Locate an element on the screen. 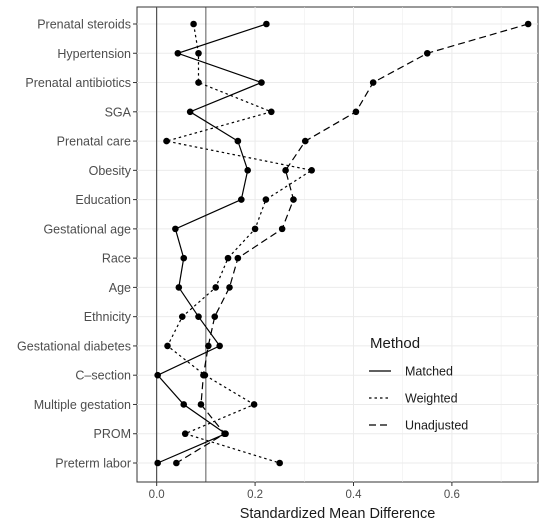 Image resolution: width=550 pixels, height=525 pixels. y-tick-label: Gestational age is located at coordinates (87, 229).